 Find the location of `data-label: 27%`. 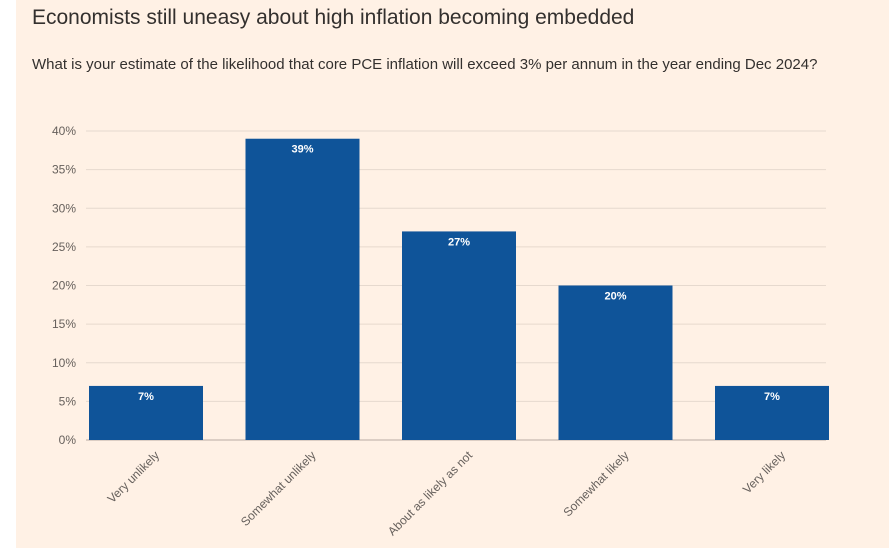

data-label: 27% is located at coordinates (459, 242).